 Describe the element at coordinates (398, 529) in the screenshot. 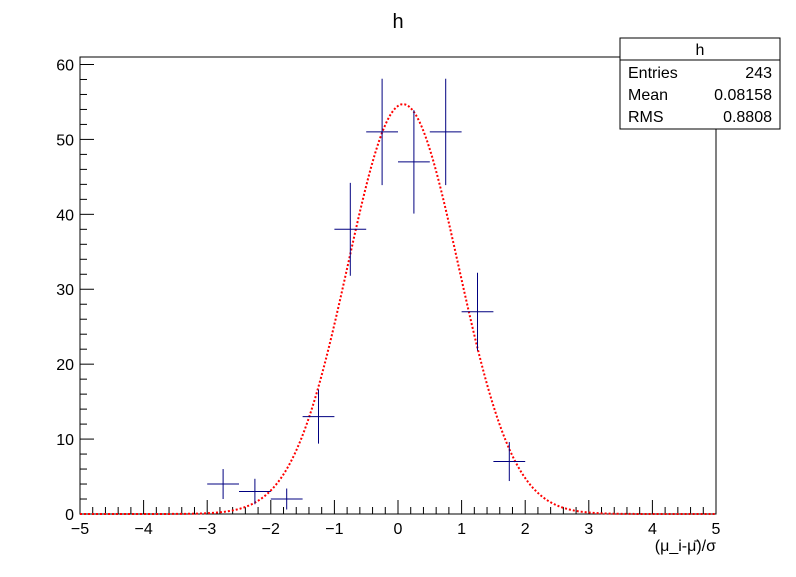

I see `x-tick-label: 0` at that location.